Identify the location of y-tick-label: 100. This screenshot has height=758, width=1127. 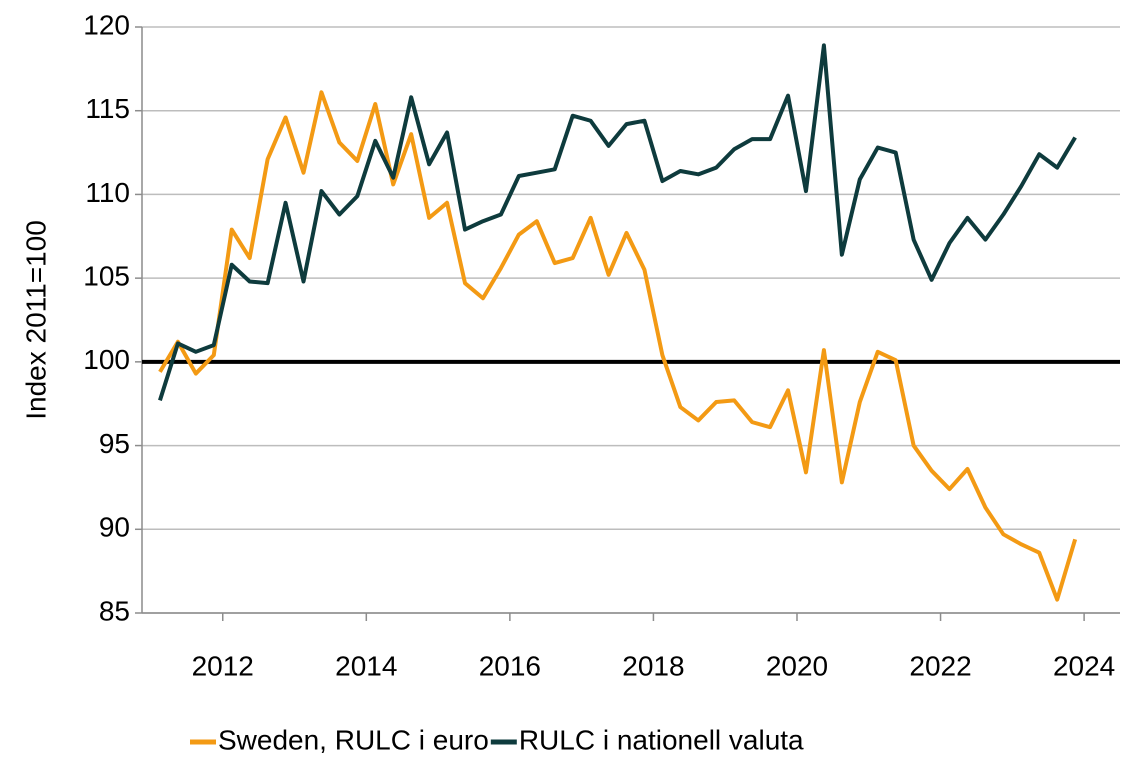
(106, 359).